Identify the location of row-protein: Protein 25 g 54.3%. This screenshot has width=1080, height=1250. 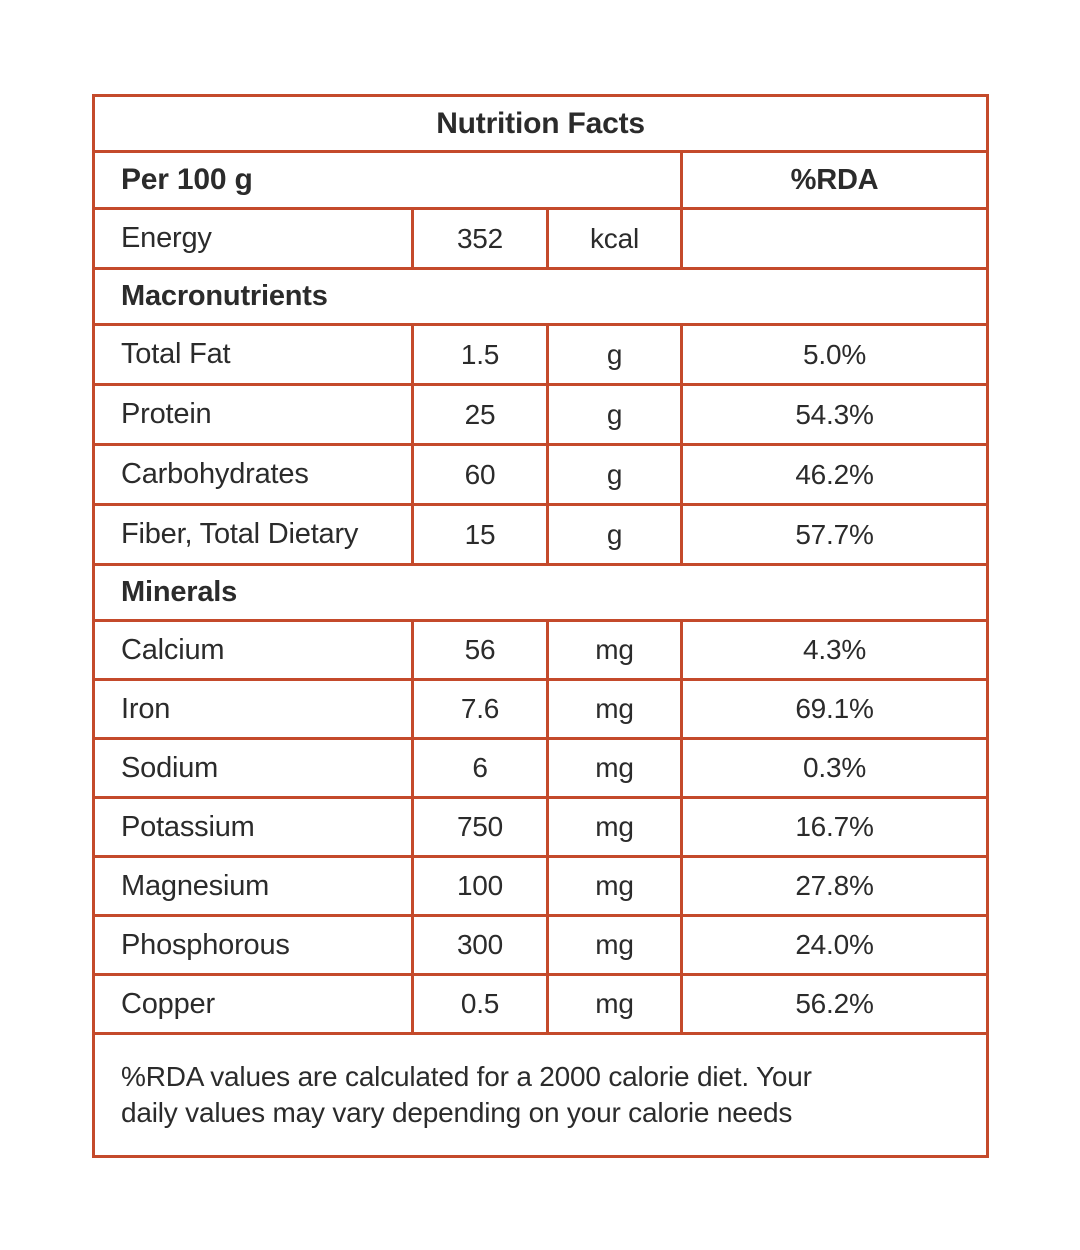
(541, 414).